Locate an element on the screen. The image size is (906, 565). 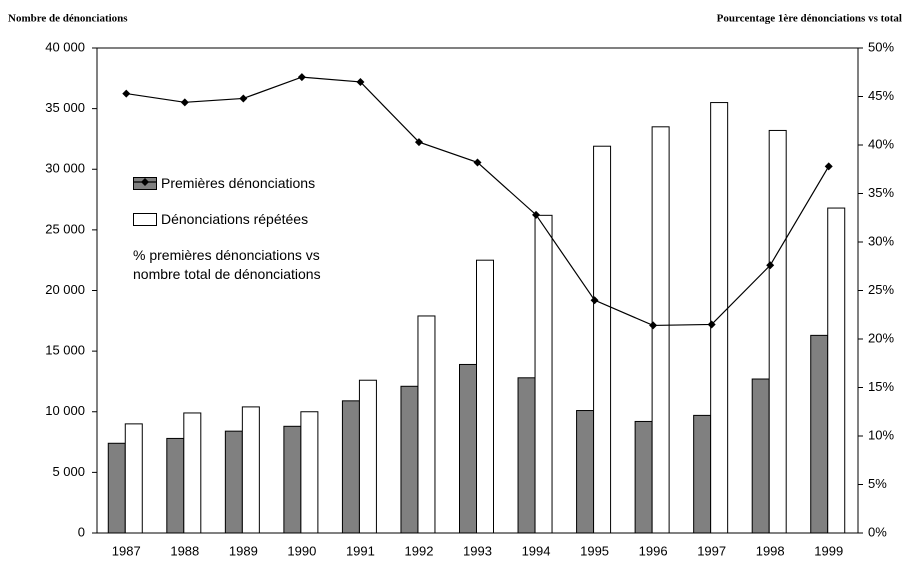
y2-tick-label: 30% is located at coordinates (881, 240).